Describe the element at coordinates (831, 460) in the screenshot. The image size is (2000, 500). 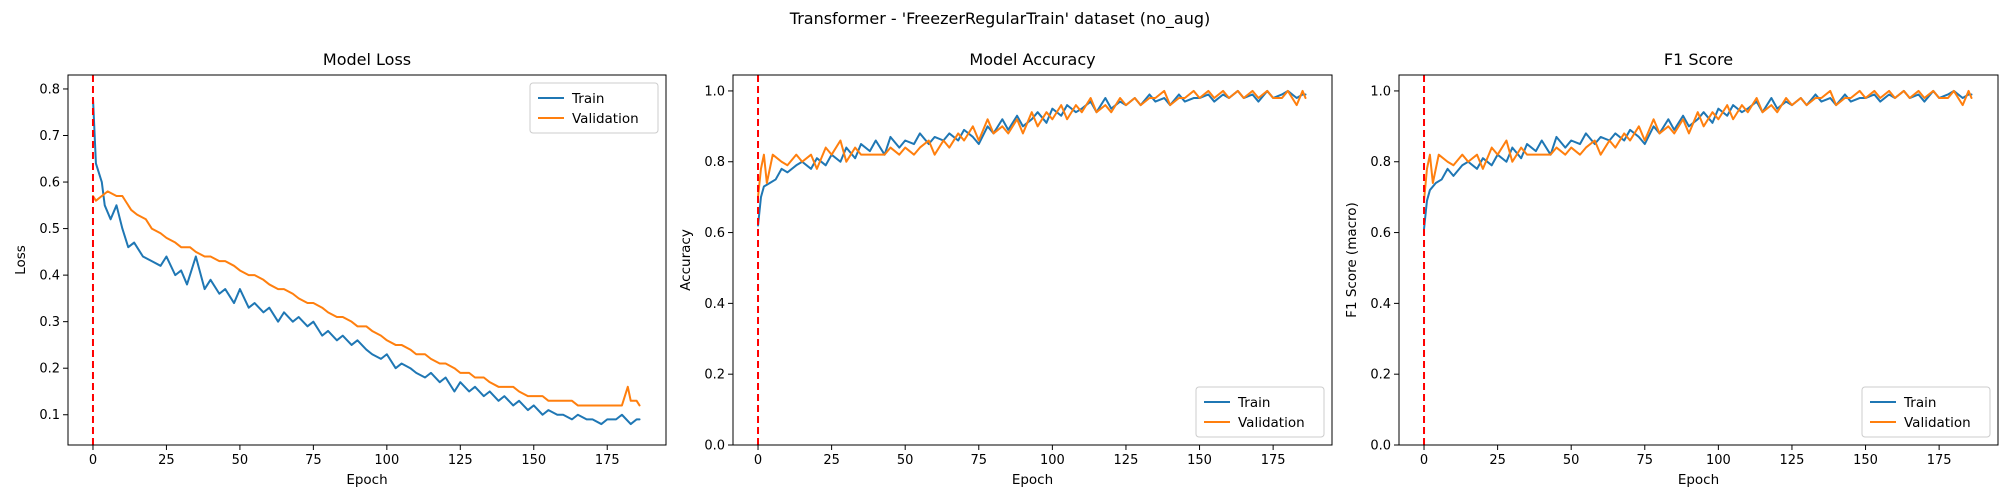
I see `panel-2-xtick-label: 25` at that location.